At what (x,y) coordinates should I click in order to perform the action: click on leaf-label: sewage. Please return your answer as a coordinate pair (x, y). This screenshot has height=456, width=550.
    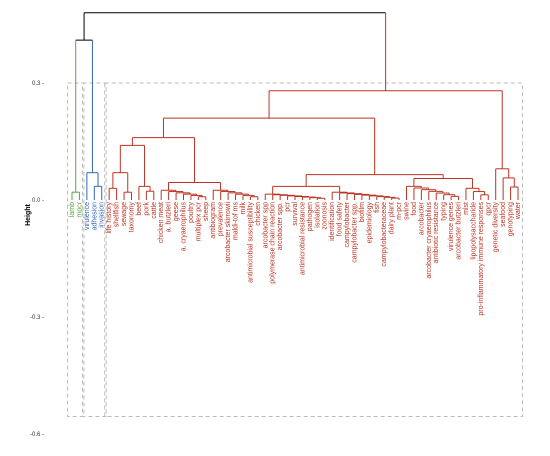
    Looking at the image, I should click on (124, 214).